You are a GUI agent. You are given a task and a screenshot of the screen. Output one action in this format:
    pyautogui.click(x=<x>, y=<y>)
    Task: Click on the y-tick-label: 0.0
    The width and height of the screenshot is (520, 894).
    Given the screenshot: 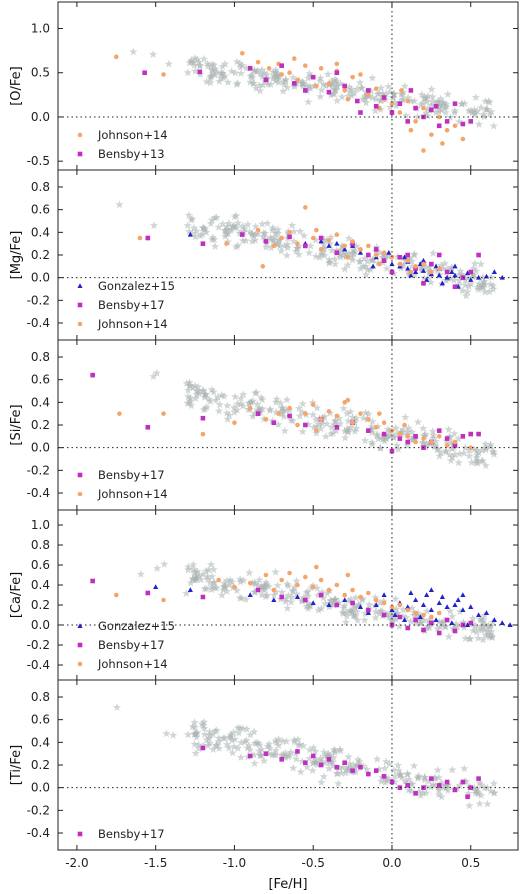 What is the action you would take?
    pyautogui.click(x=40, y=625)
    